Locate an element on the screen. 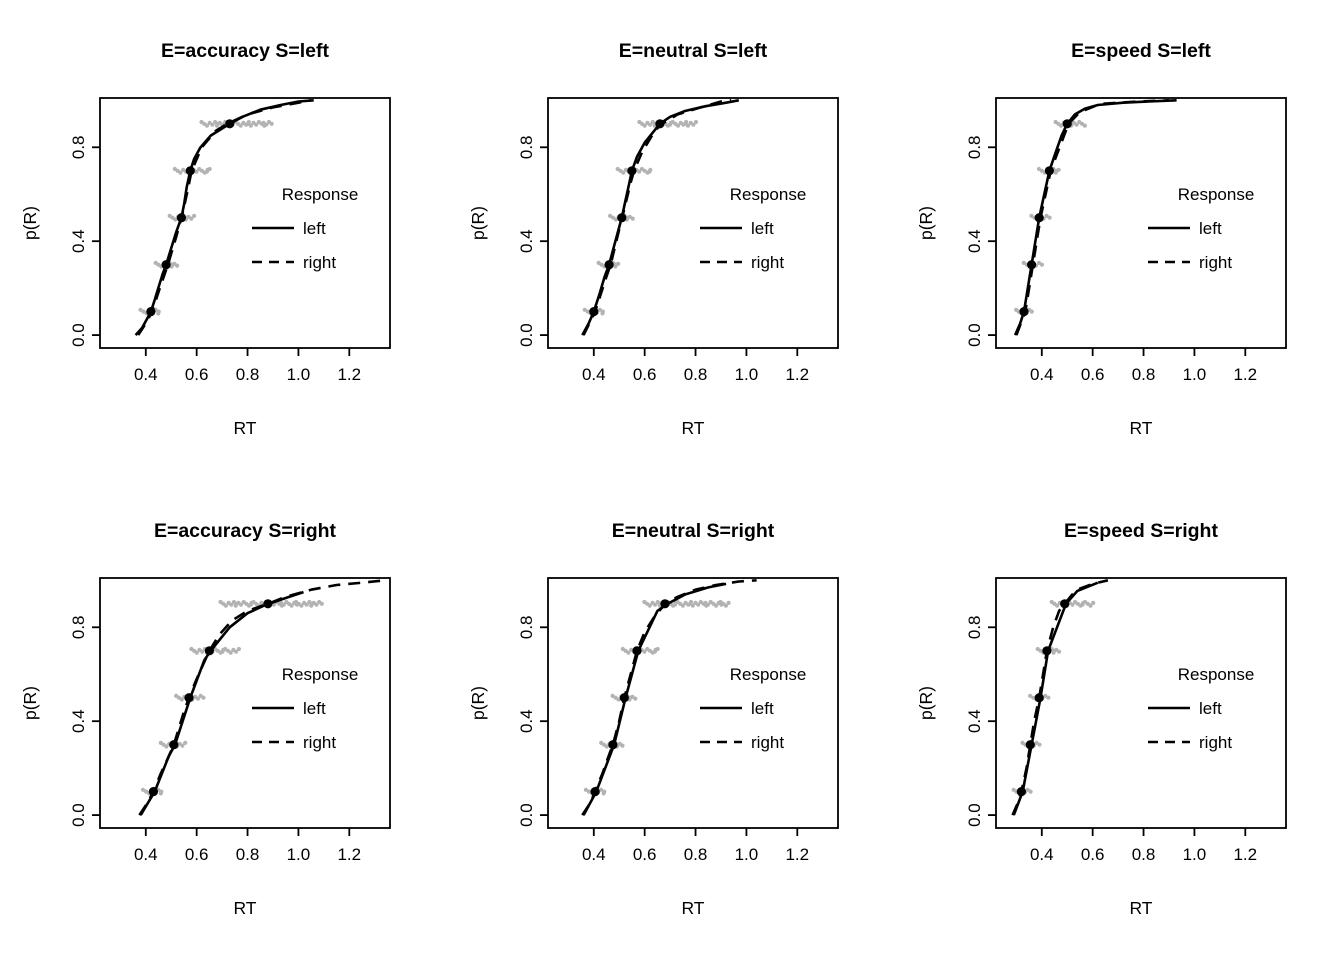 Image resolution: width=1344 pixels, height=960 pixels. curve-left is located at coordinates (654, 699).